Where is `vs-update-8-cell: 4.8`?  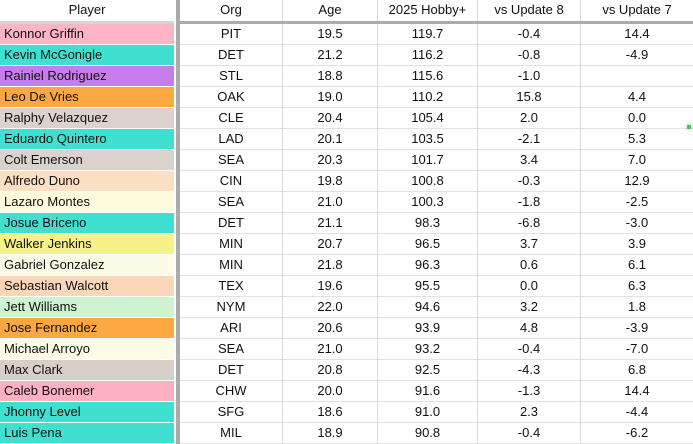 vs-update-8-cell: 4.8 is located at coordinates (528, 328).